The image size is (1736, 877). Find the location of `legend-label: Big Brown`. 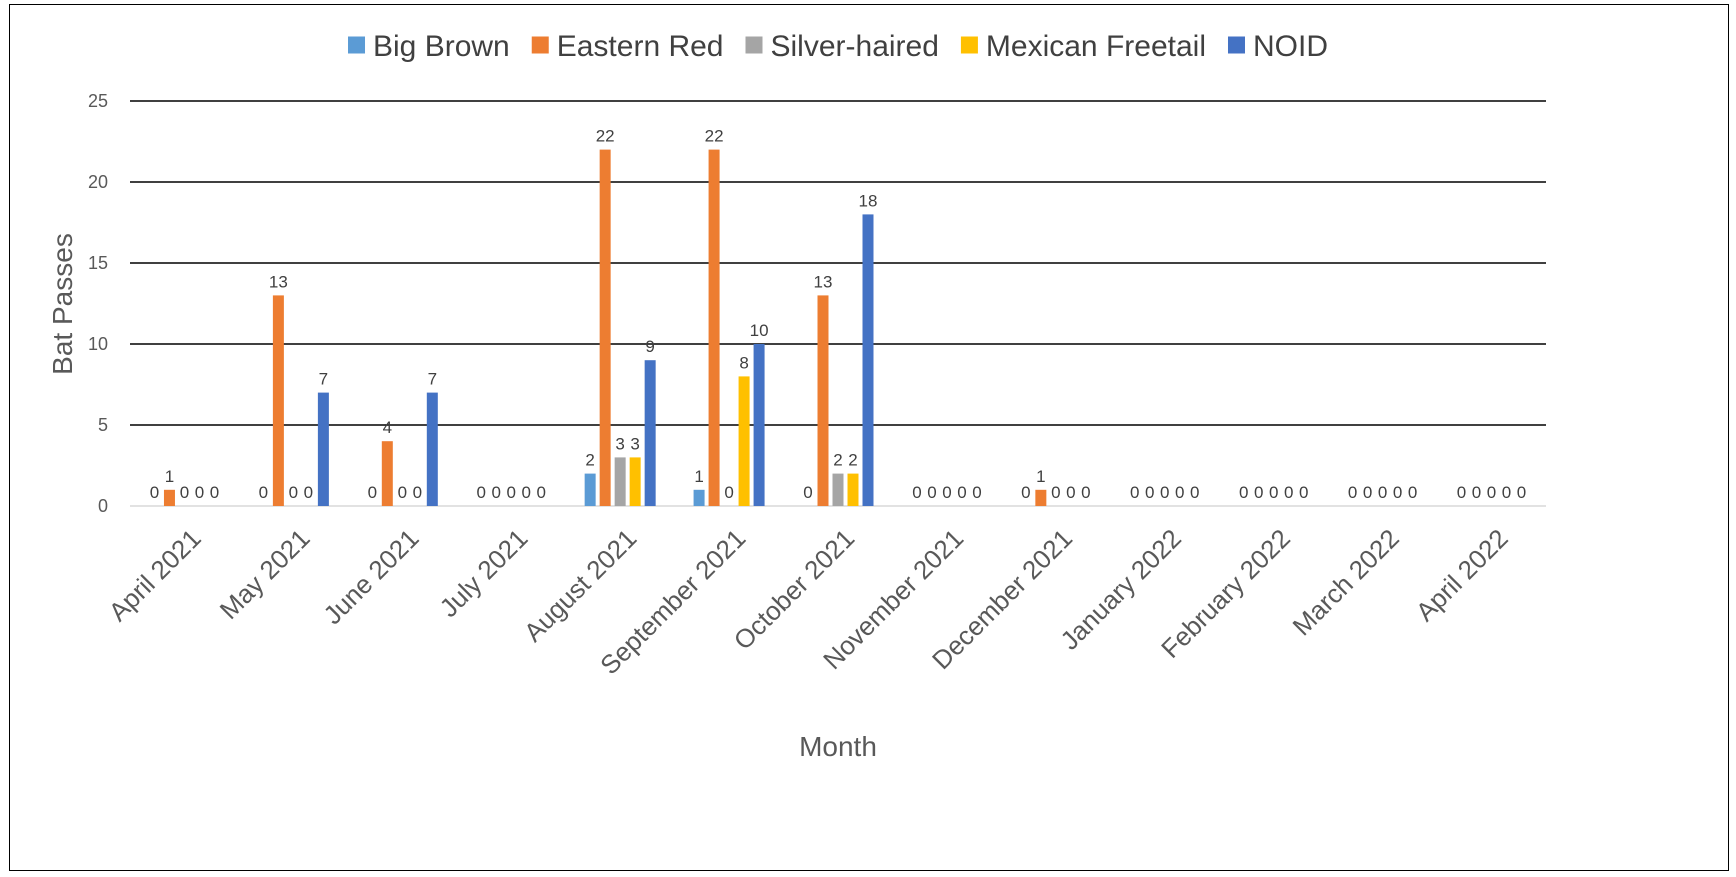

legend-label: Big Brown is located at coordinates (441, 46).